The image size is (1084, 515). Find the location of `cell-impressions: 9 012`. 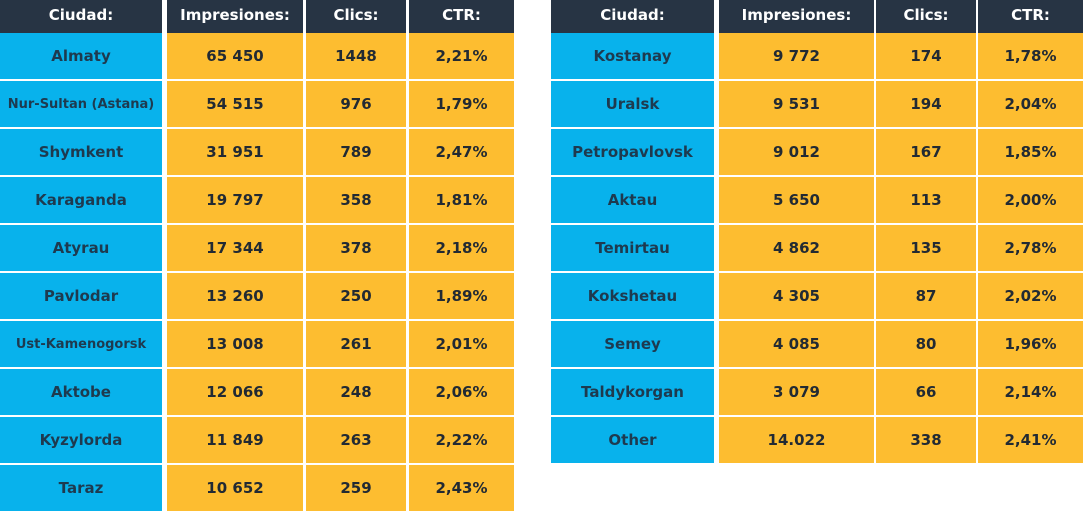

cell-impressions: 9 012 is located at coordinates (796, 152).